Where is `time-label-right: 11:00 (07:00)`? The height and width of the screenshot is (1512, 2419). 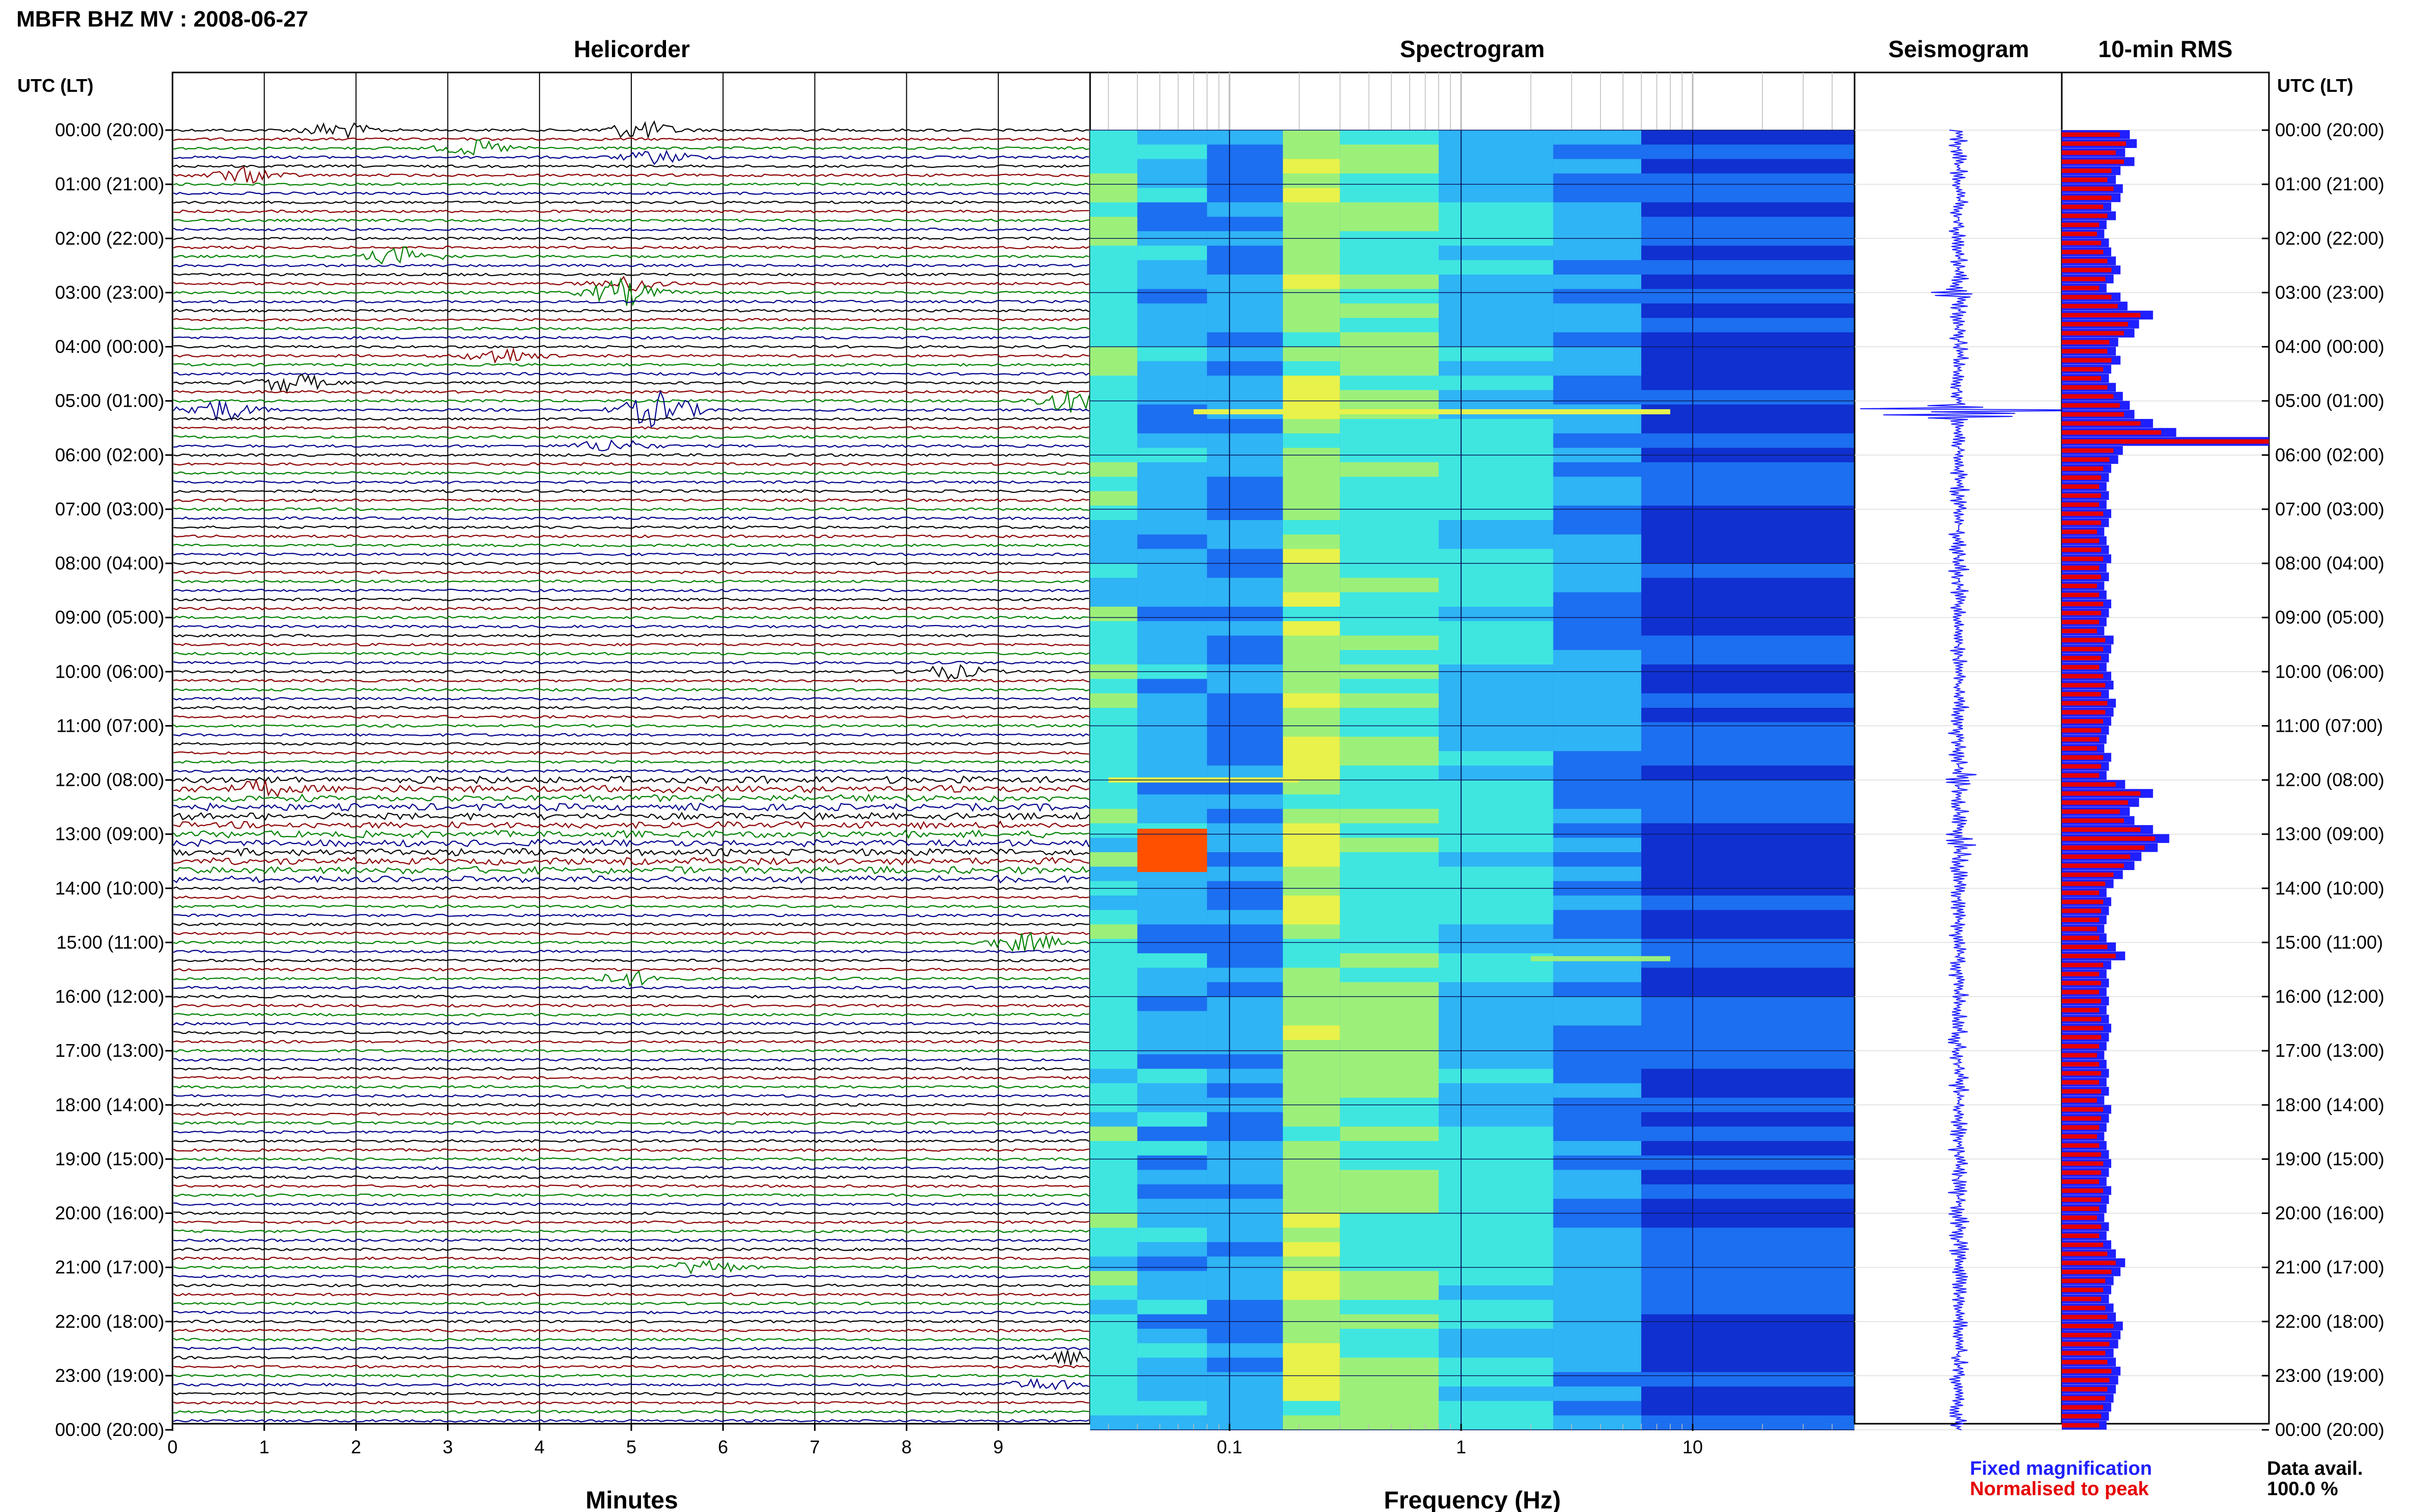
time-label-right: 11:00 (07:00) is located at coordinates (2329, 725).